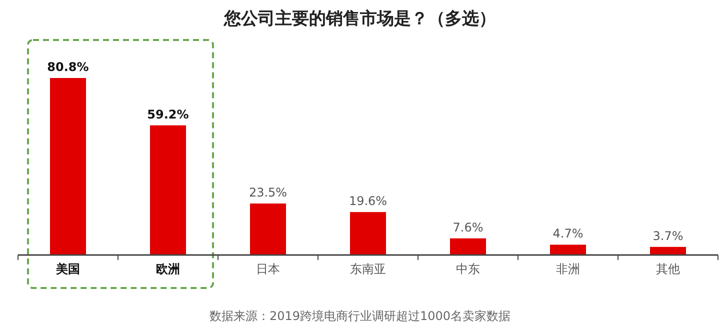 Image resolution: width=720 pixels, height=332 pixels. I want to click on chart-title: 您公司主要的销售市场是？（多选）, so click(359, 19).